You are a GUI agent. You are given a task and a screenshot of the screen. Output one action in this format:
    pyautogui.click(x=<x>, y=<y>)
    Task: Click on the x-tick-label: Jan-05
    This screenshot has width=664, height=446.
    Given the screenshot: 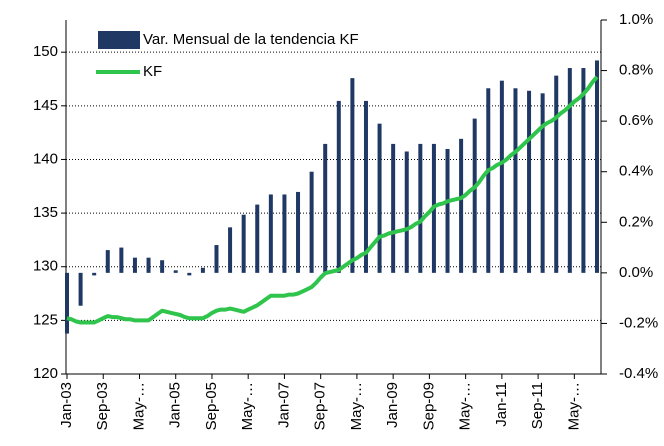 What is the action you would take?
    pyautogui.click(x=175, y=405)
    